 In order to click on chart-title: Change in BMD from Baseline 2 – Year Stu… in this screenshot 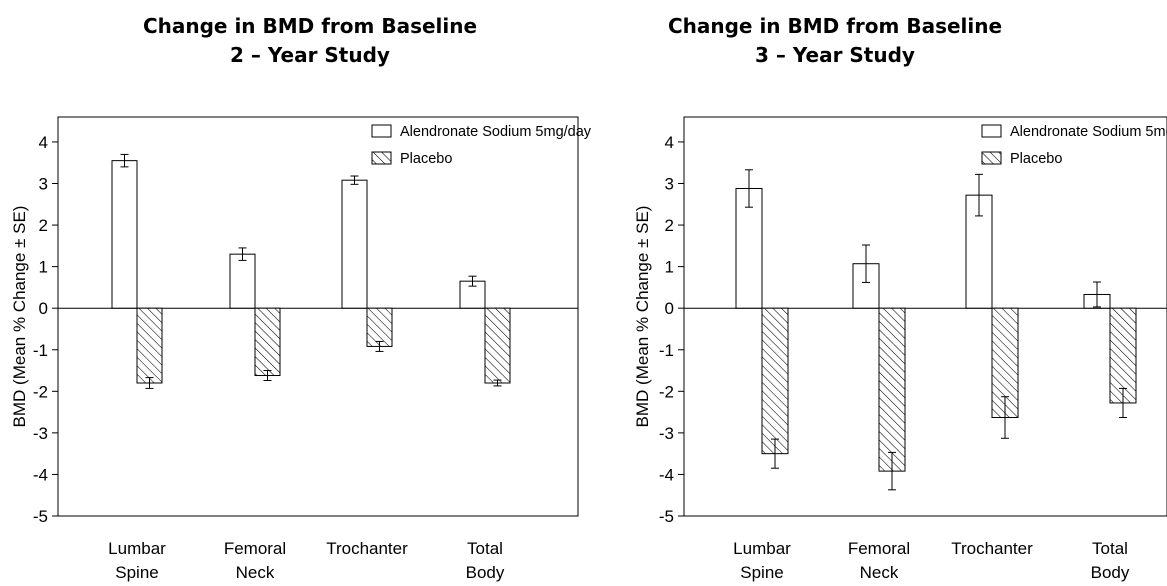, I will do `click(310, 41)`.